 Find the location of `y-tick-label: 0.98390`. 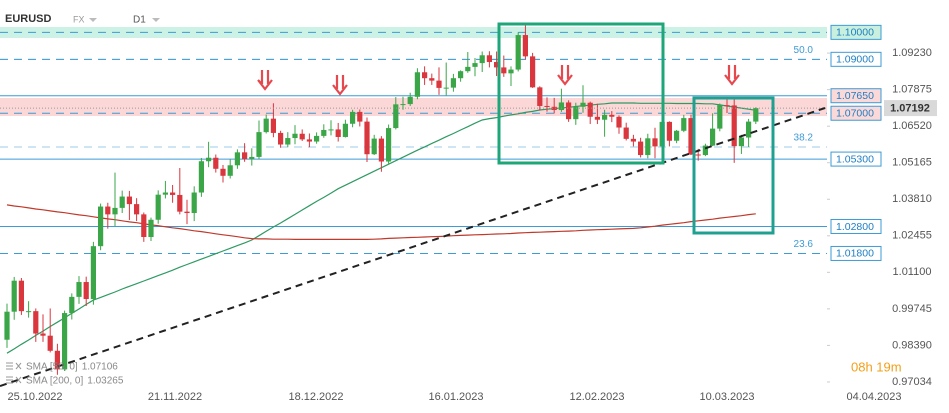

y-tick-label: 0.98390 is located at coordinates (912, 345).